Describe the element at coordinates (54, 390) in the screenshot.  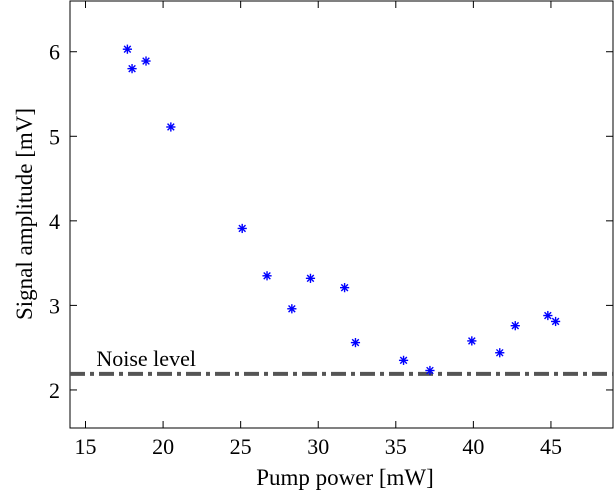
I see `y-tick-label: 2` at that location.